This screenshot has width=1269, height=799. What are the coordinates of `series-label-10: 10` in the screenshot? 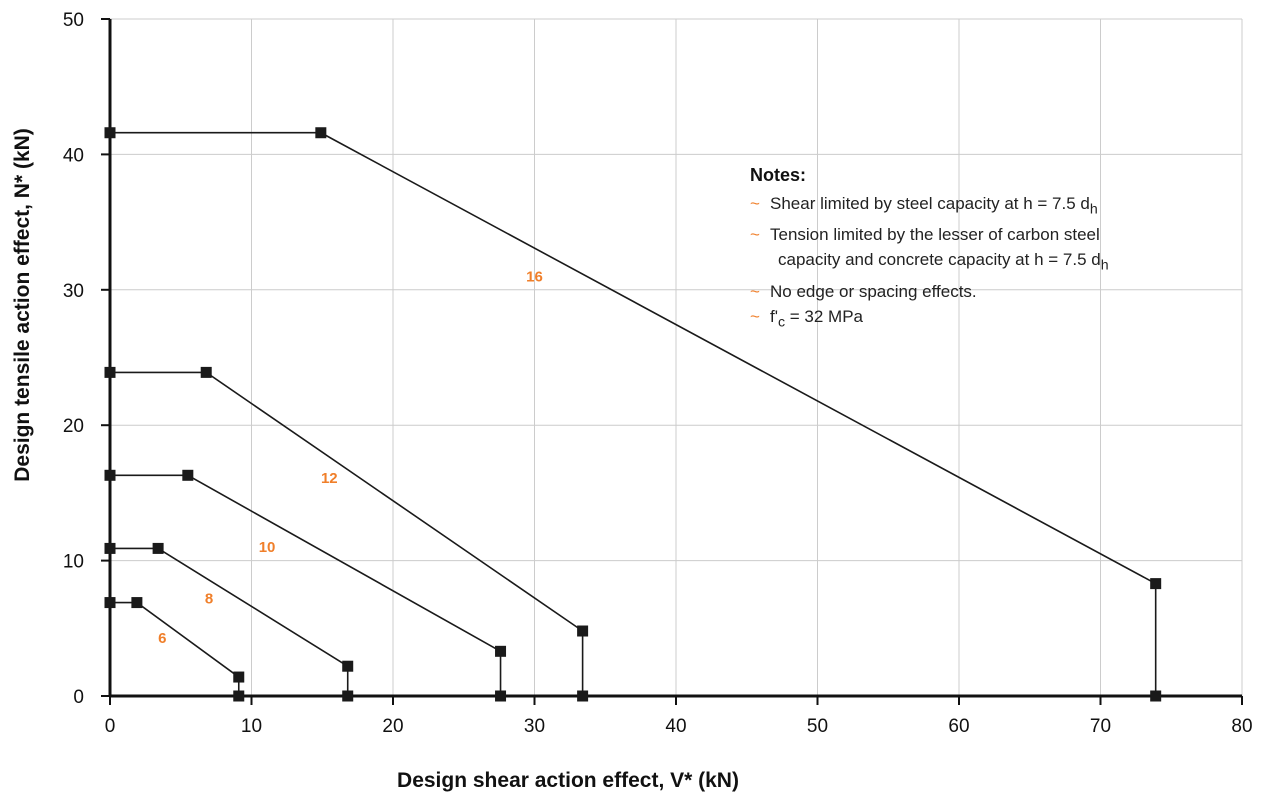 It's located at (267, 547).